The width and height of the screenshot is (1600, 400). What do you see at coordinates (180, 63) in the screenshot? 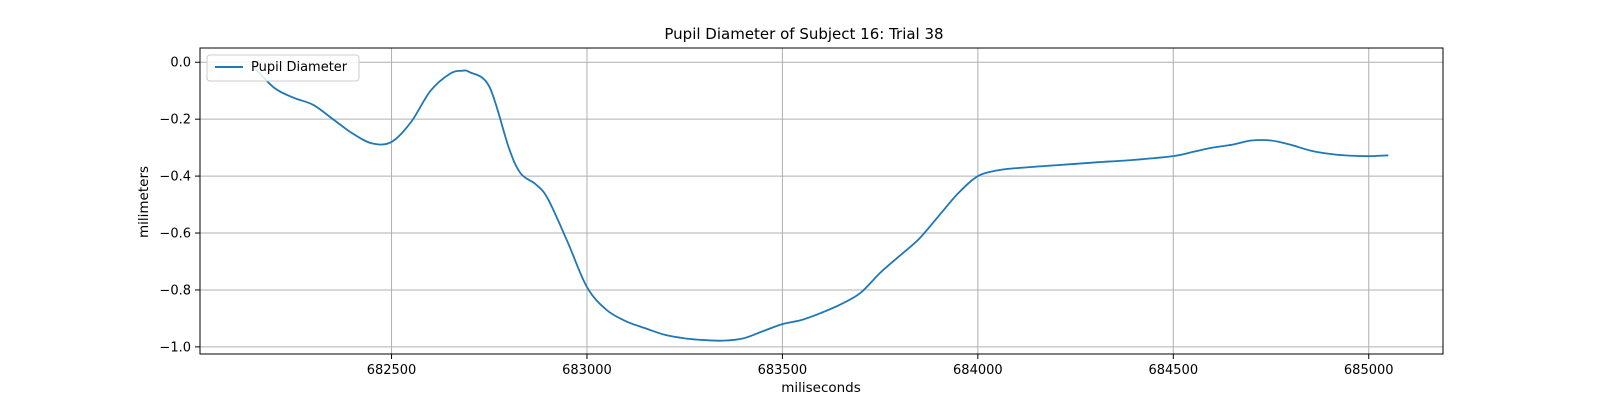
I see `y-tick-label: 0.0` at bounding box center [180, 63].